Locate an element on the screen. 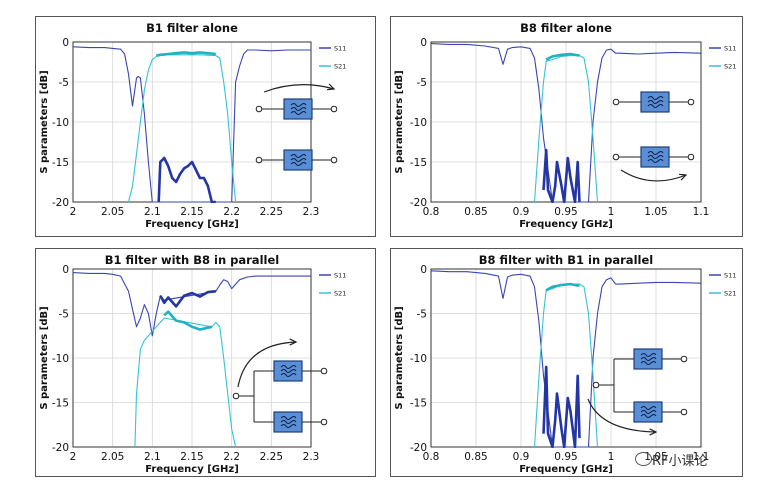 This screenshot has width=757, height=492. chart-title: B1 filter alone is located at coordinates (192, 28).